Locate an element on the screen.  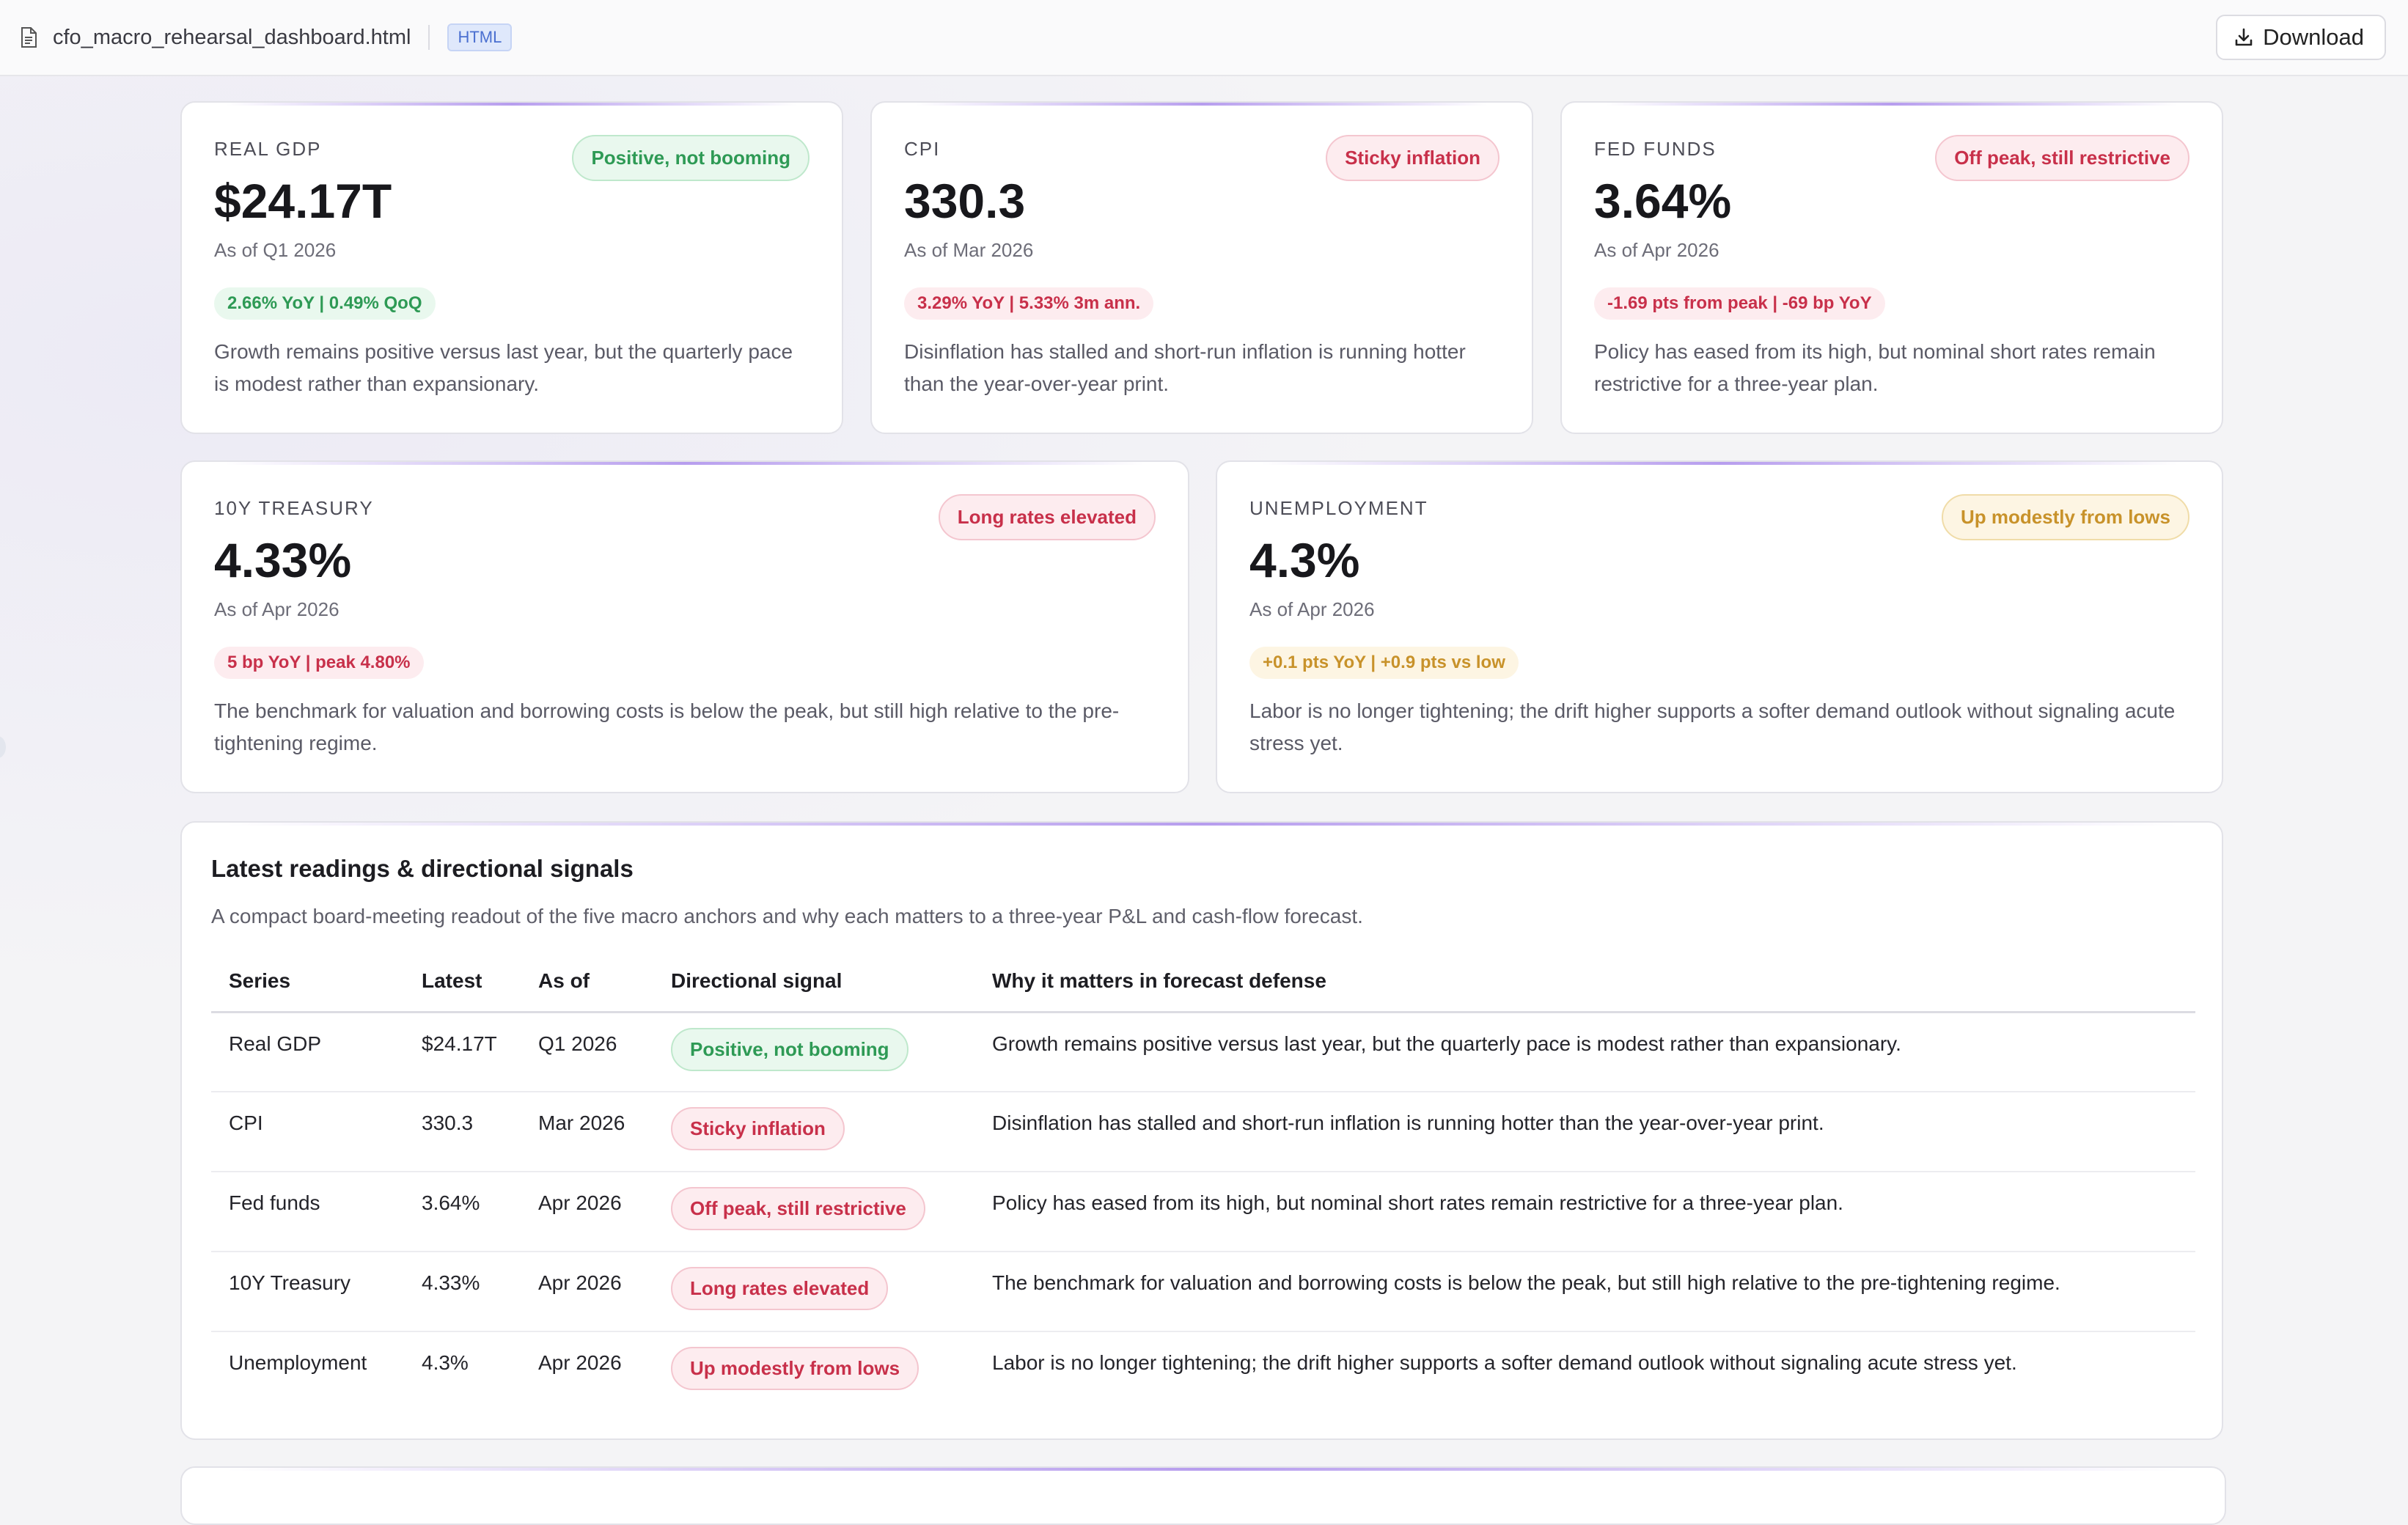
download-button: Download is located at coordinates (2301, 37).